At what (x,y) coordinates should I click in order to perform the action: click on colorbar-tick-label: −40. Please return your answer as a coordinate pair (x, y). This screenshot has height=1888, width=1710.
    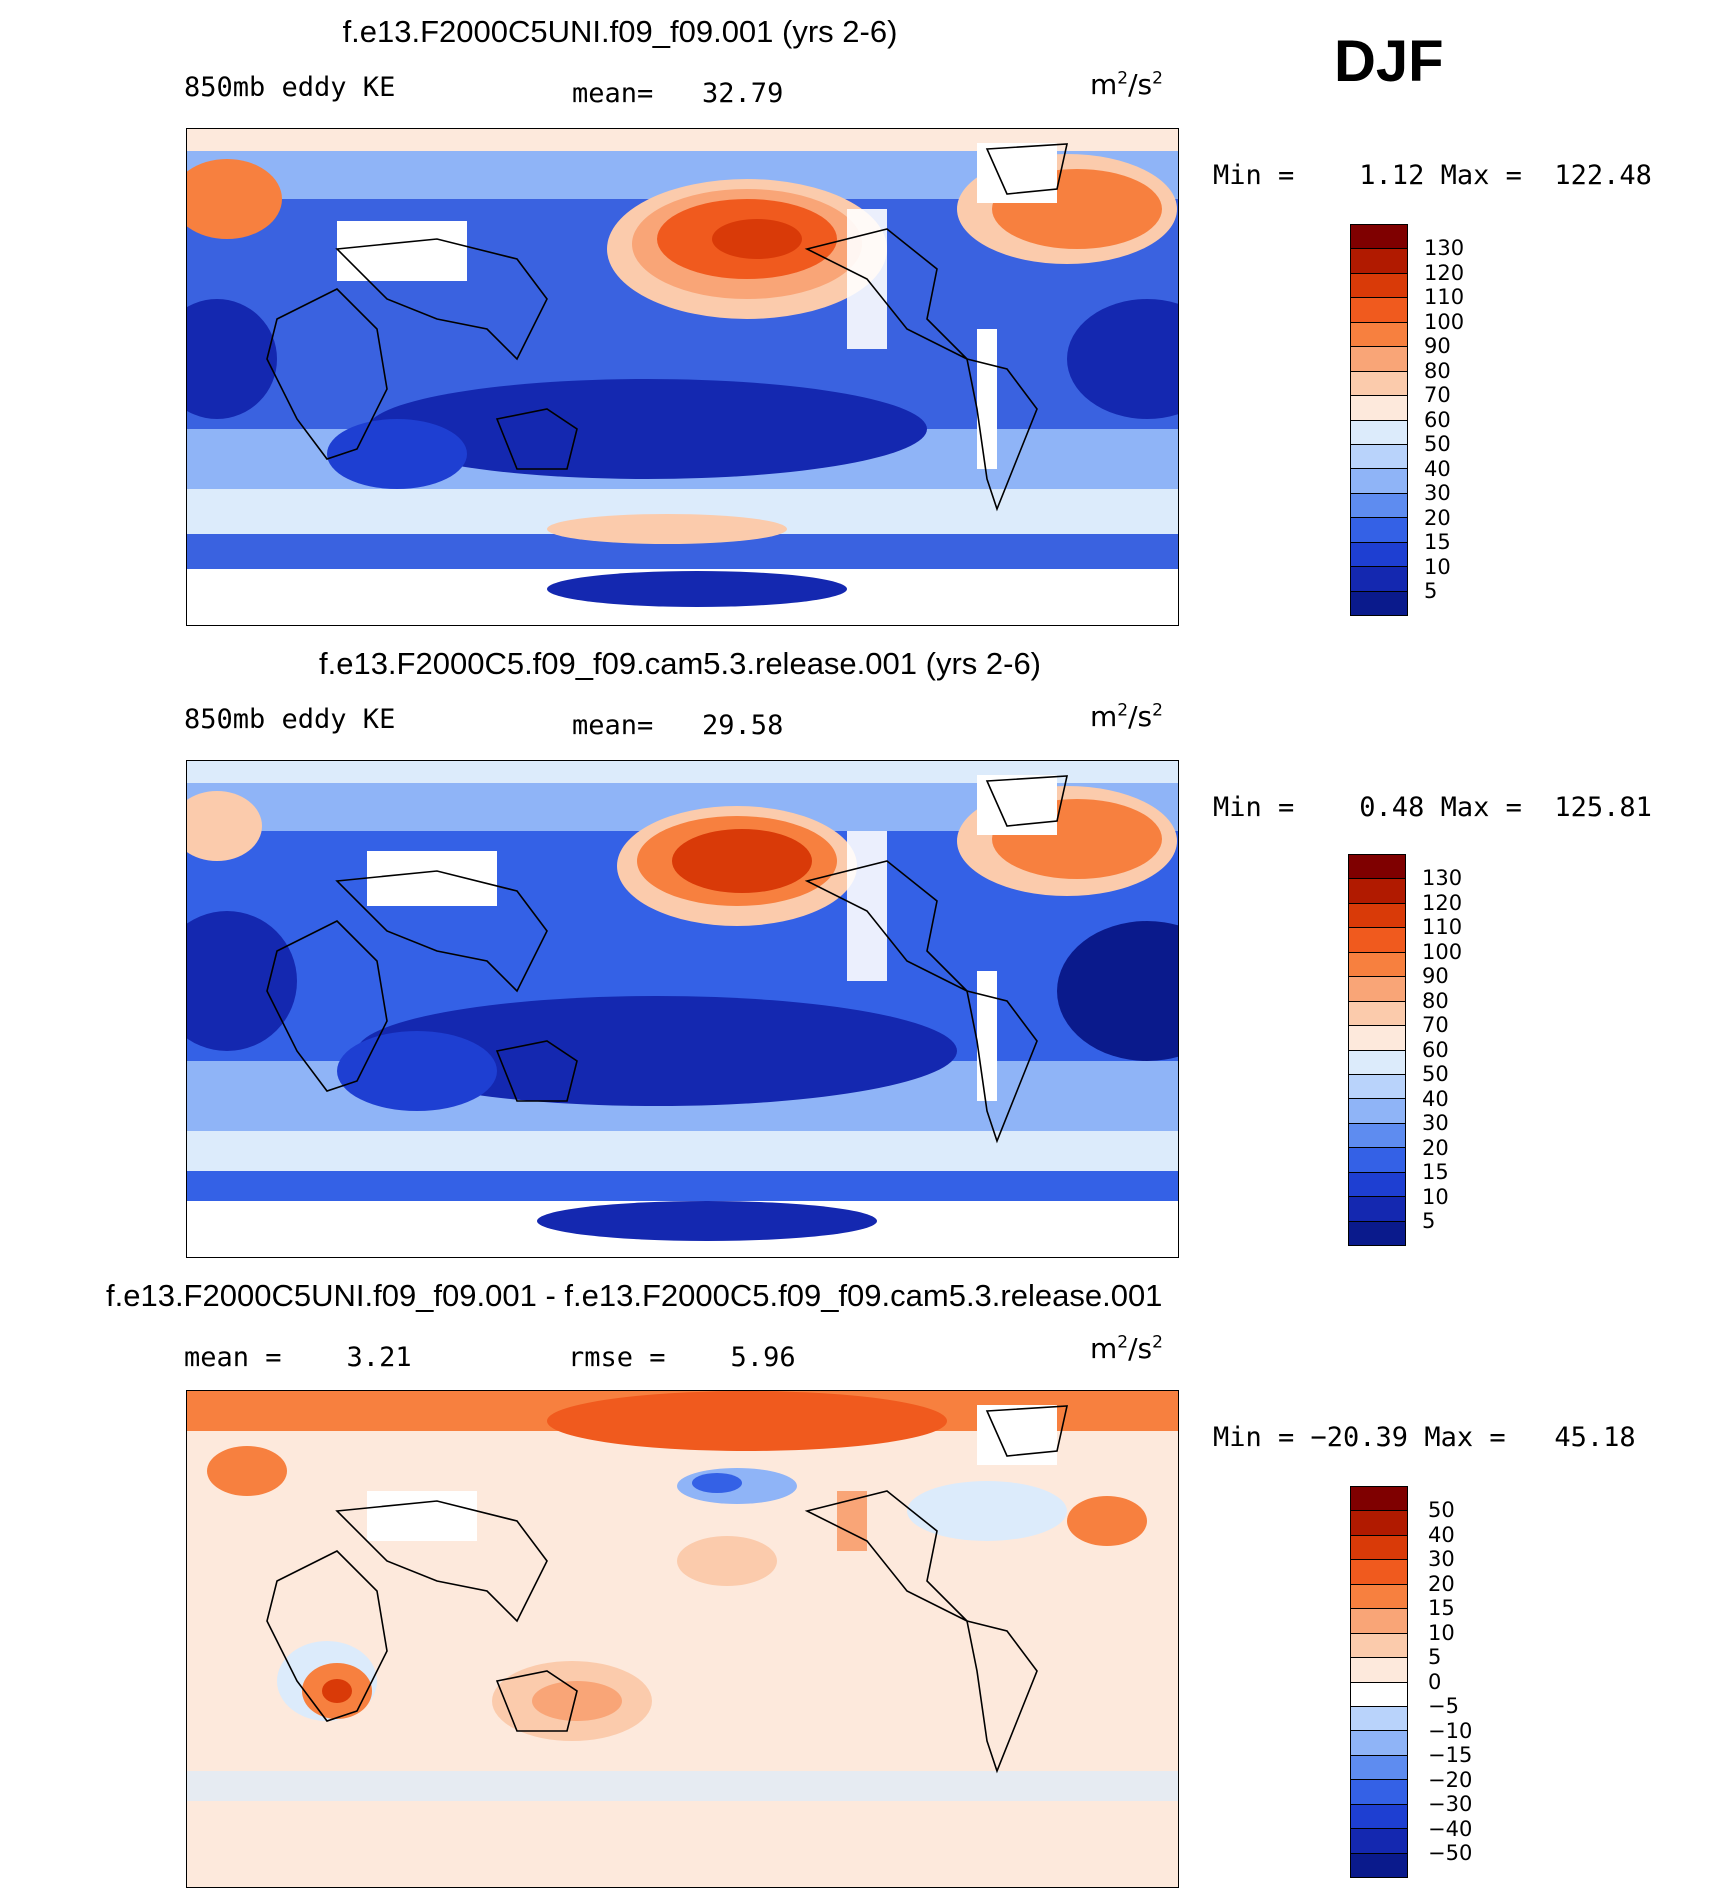
    Looking at the image, I should click on (1450, 1828).